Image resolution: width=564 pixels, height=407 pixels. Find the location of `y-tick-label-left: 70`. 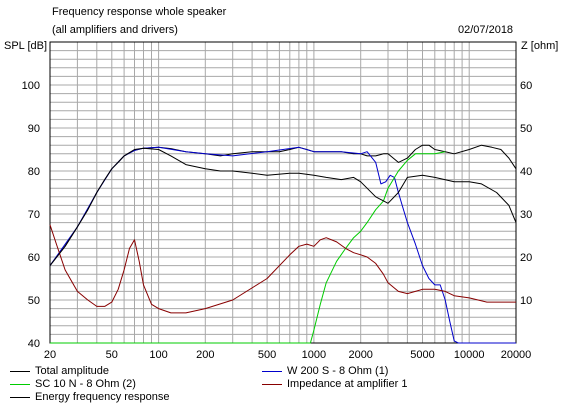

y-tick-label-left: 70 is located at coordinates (34, 215).